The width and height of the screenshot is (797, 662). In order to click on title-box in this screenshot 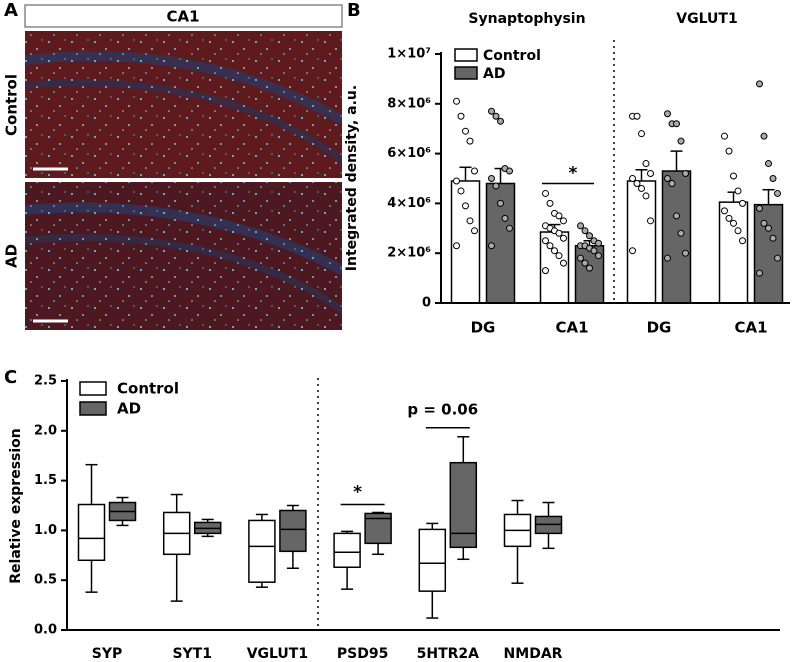, I will do `click(183, 16)`.